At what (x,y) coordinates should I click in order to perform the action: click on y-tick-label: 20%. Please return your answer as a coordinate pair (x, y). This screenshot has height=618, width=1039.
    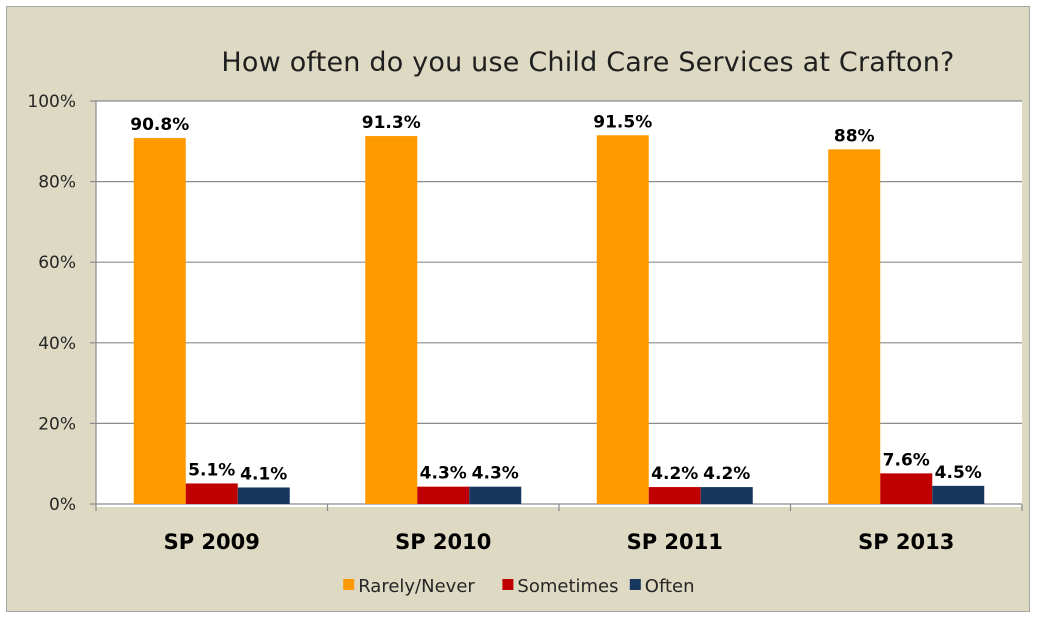
    Looking at the image, I should click on (57, 424).